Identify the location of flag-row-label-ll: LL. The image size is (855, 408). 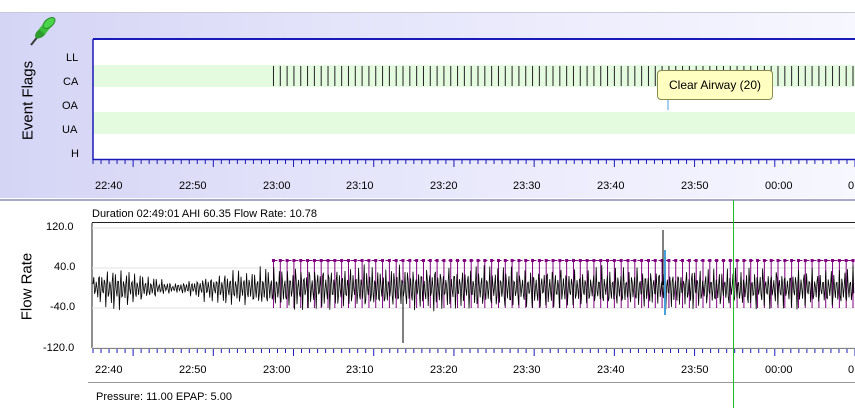
(72, 58).